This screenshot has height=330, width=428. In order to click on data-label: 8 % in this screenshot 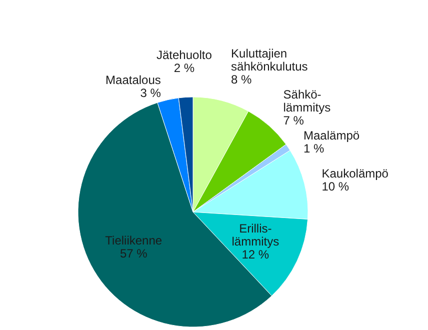, I will do `click(241, 79)`.